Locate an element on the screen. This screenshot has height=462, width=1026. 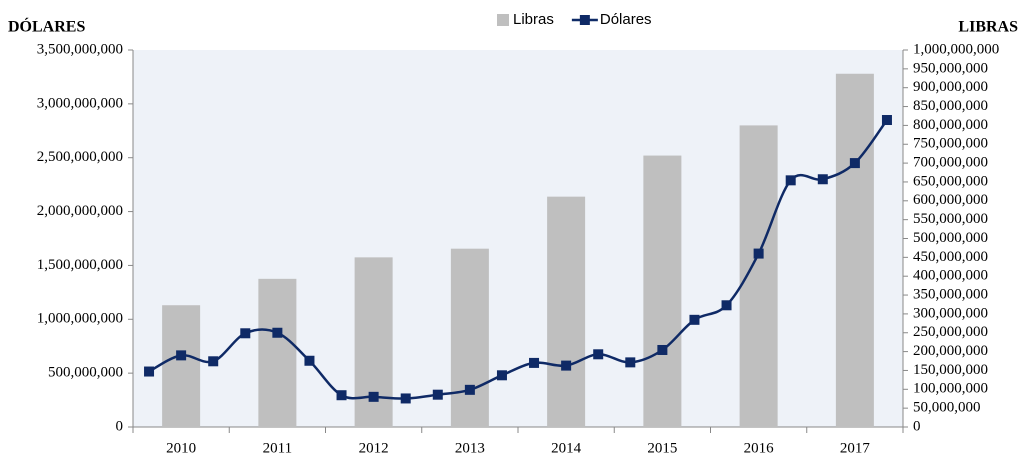
y-tick-label: 1,500,000,000 is located at coordinates (80, 265).